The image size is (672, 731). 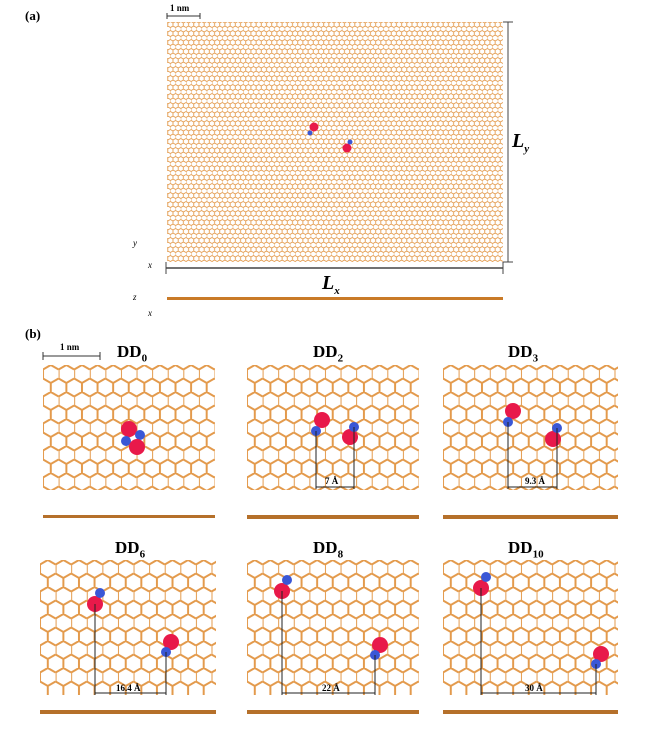 I want to click on axis-z-label: z, so click(x=135, y=297).